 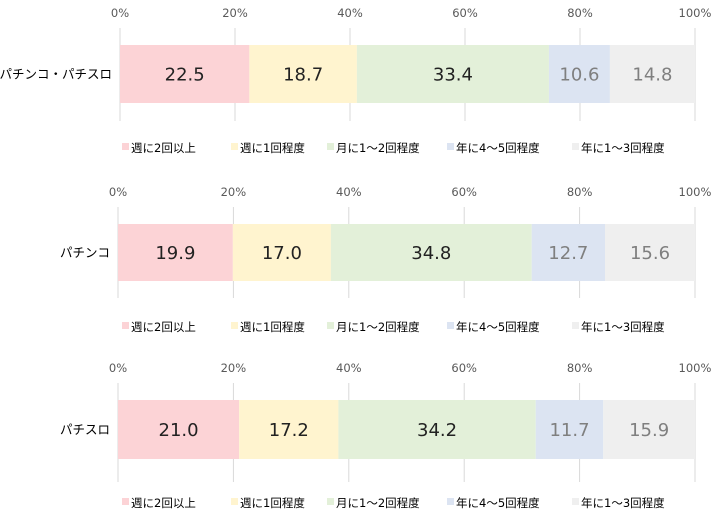 What do you see at coordinates (85, 252) in the screenshot?
I see `category-label: パチンコ` at bounding box center [85, 252].